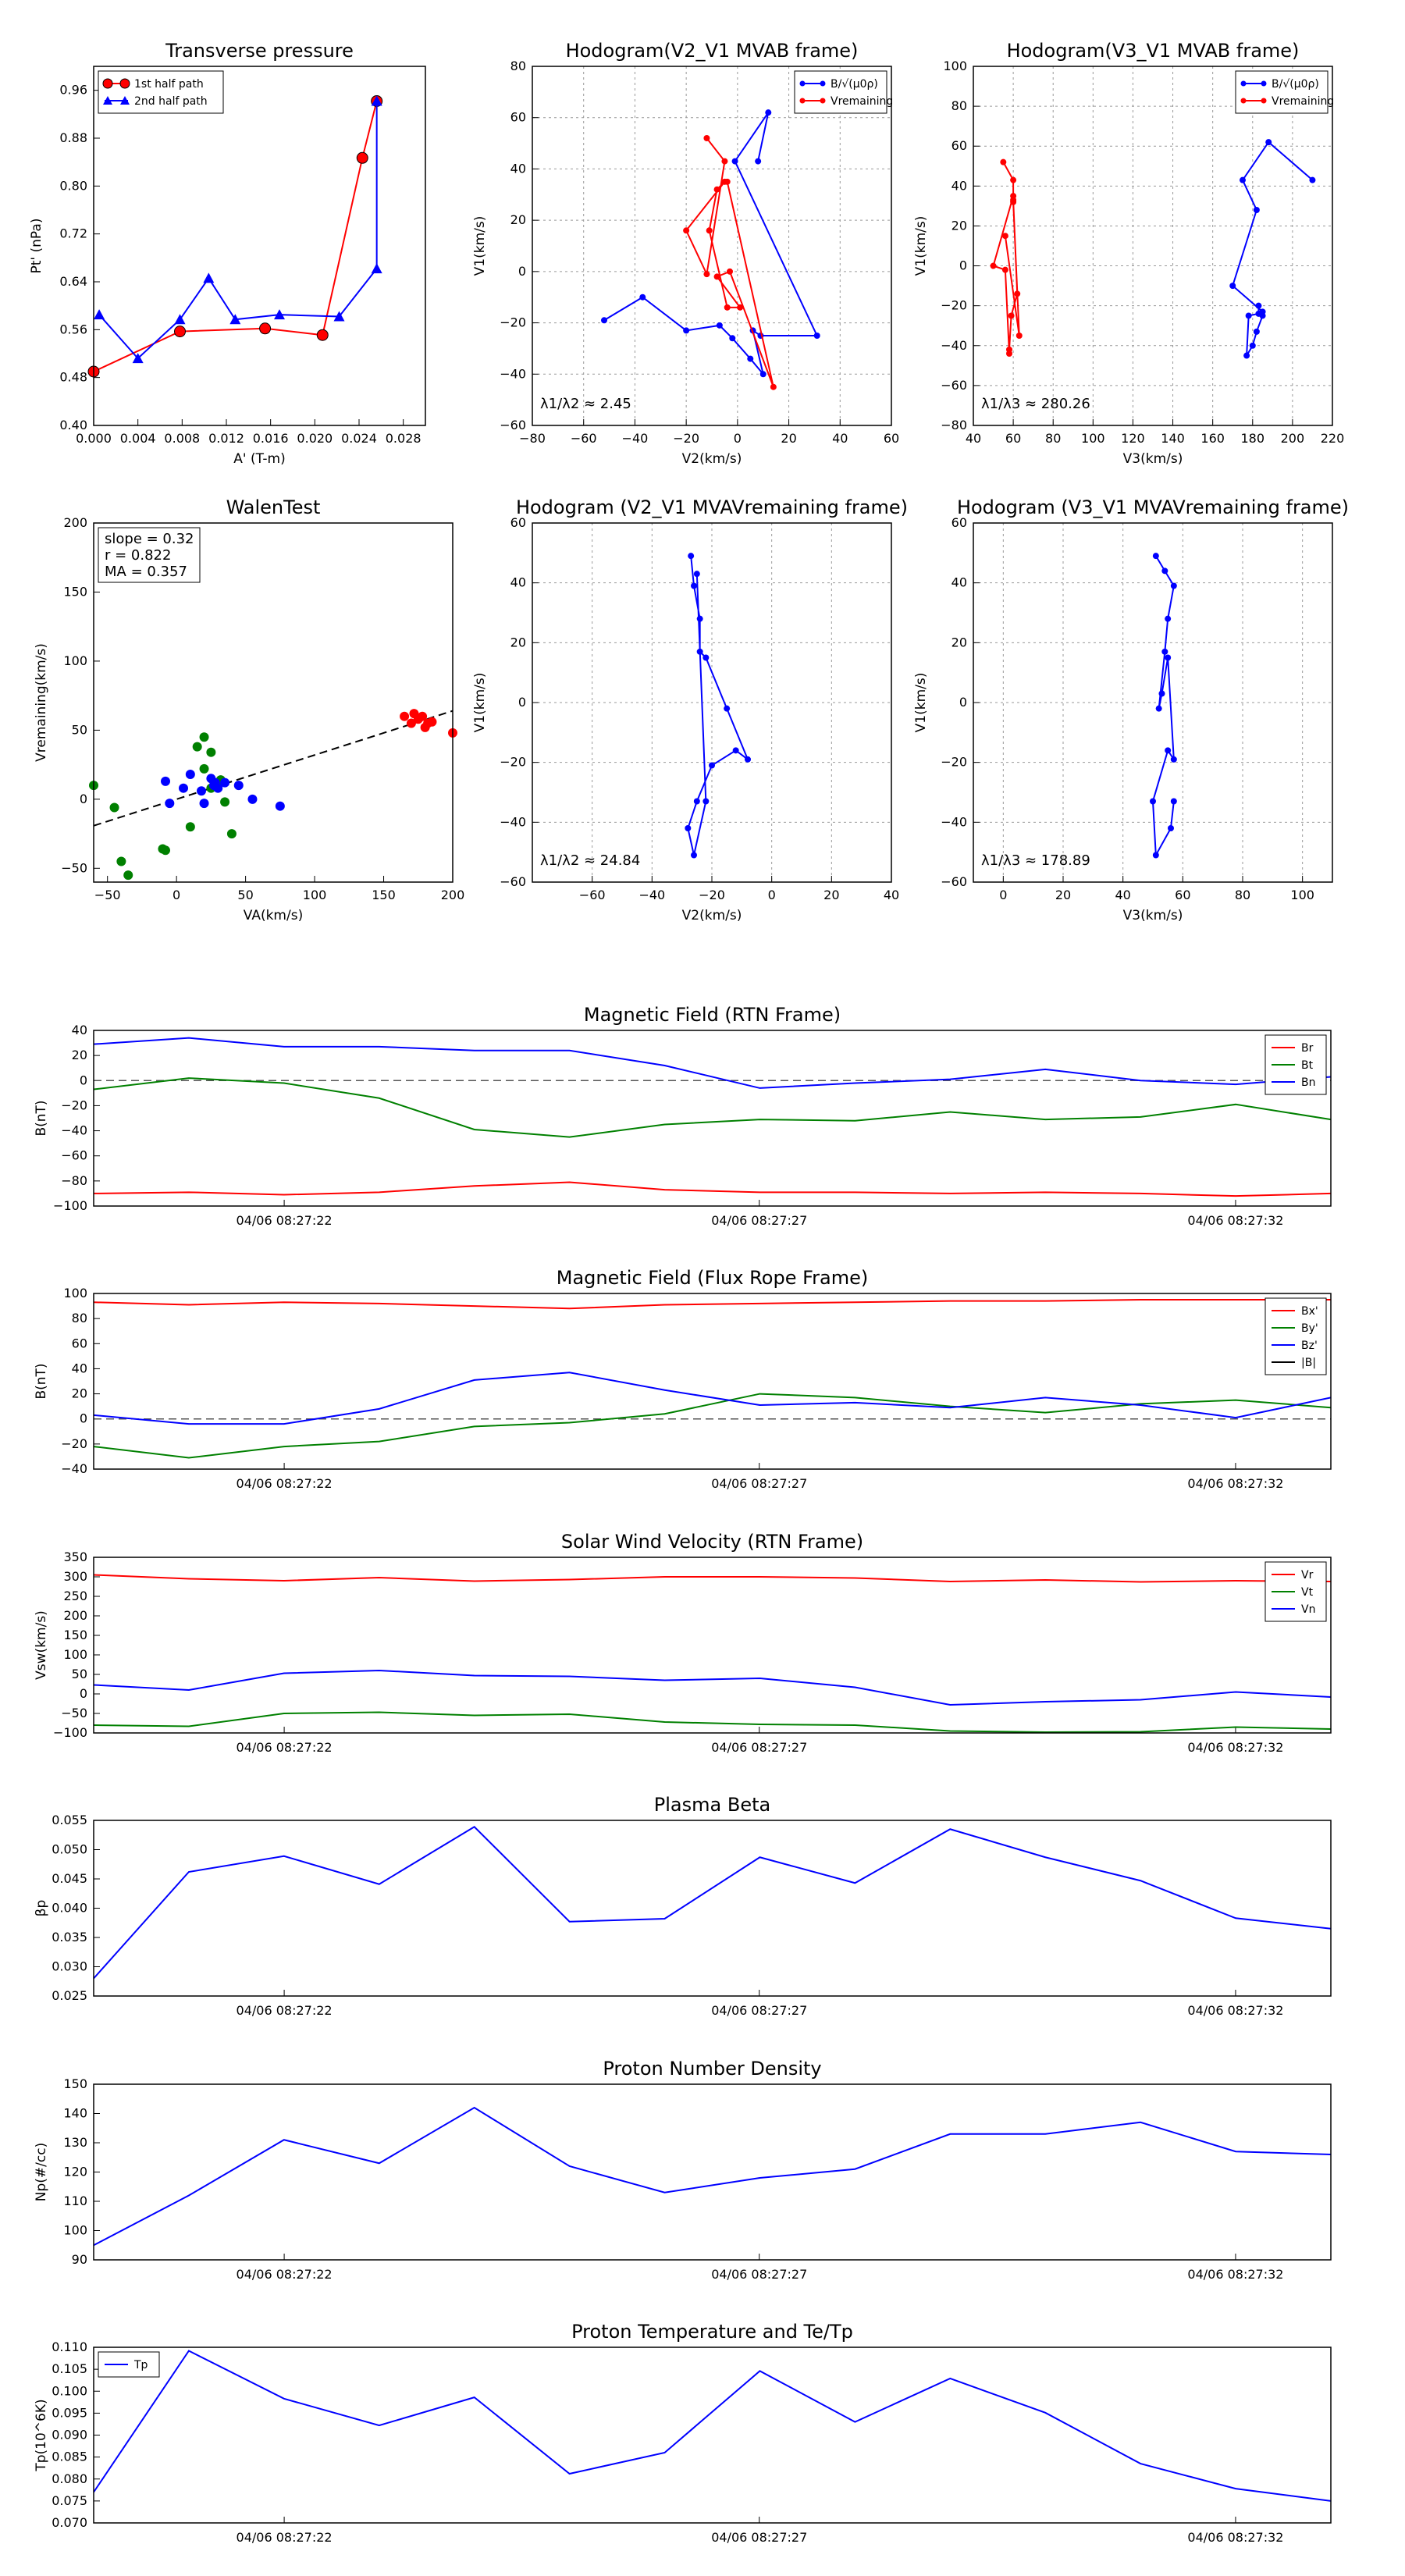 This screenshot has height=2576, width=1405. I want to click on y-tick-label: 0.105, so click(69, 2368).